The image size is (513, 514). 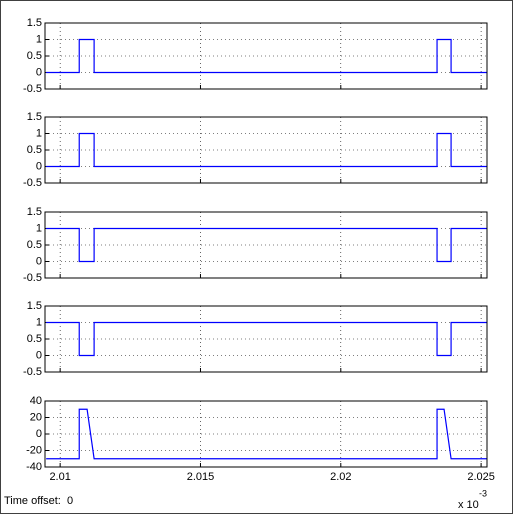 What do you see at coordinates (59, 477) in the screenshot?
I see `x-tick-label: 2.01` at bounding box center [59, 477].